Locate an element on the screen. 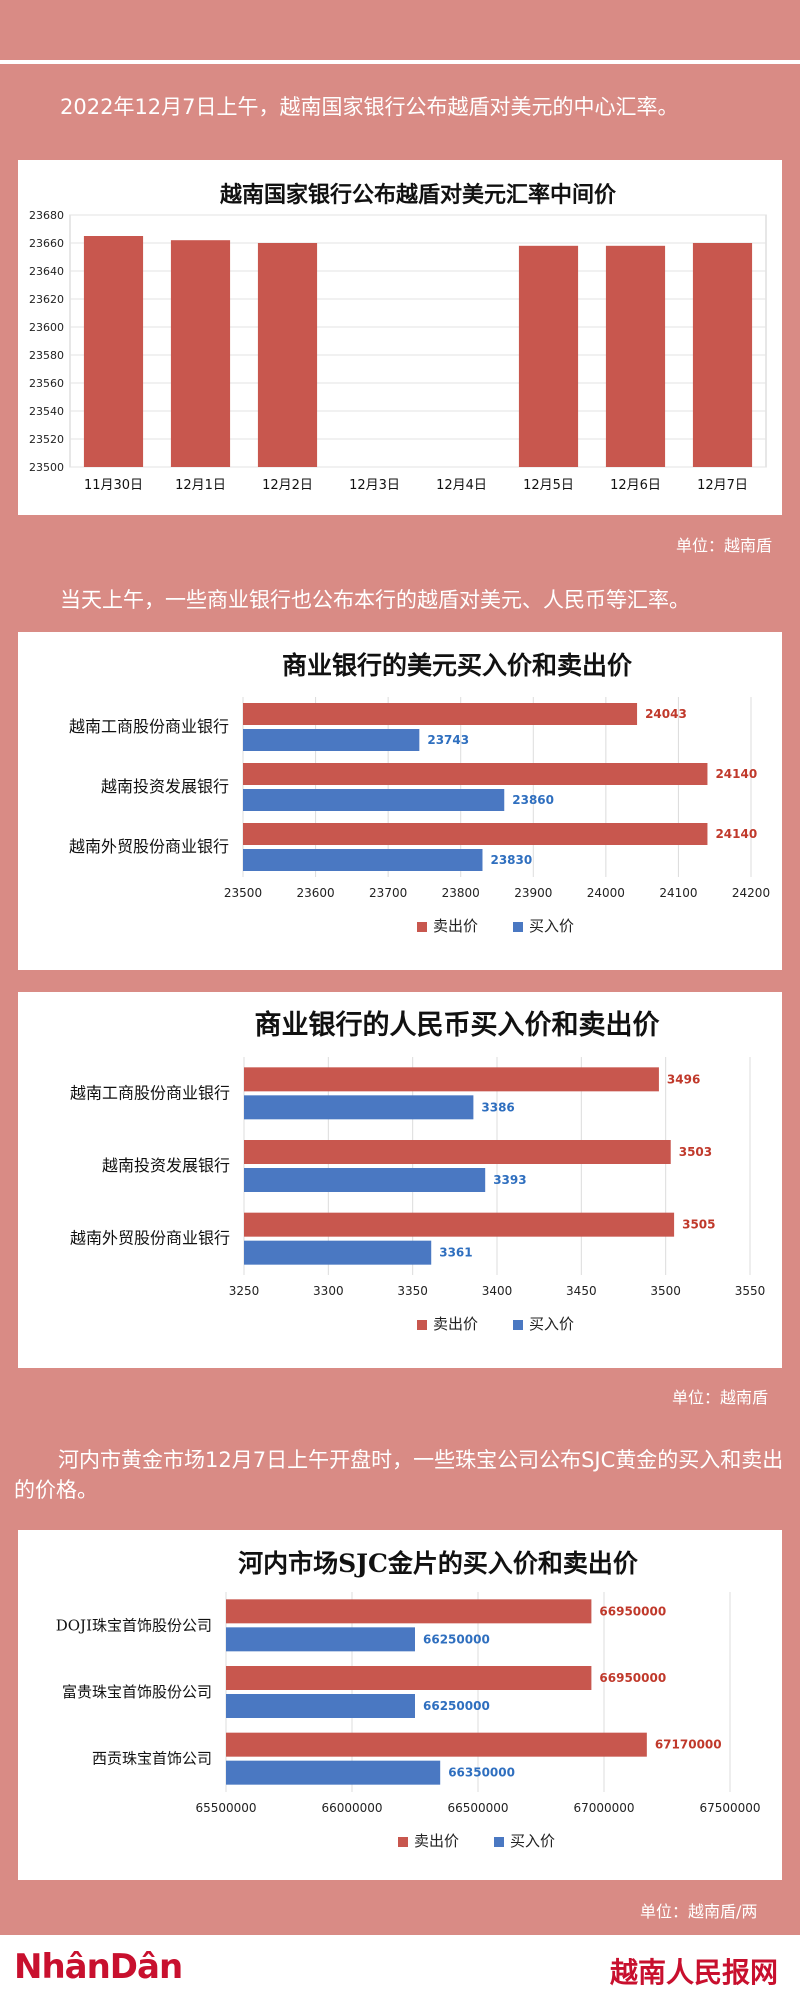 Image resolution: width=800 pixels, height=2000 pixels. x-tick-label: 3300 is located at coordinates (328, 1291).